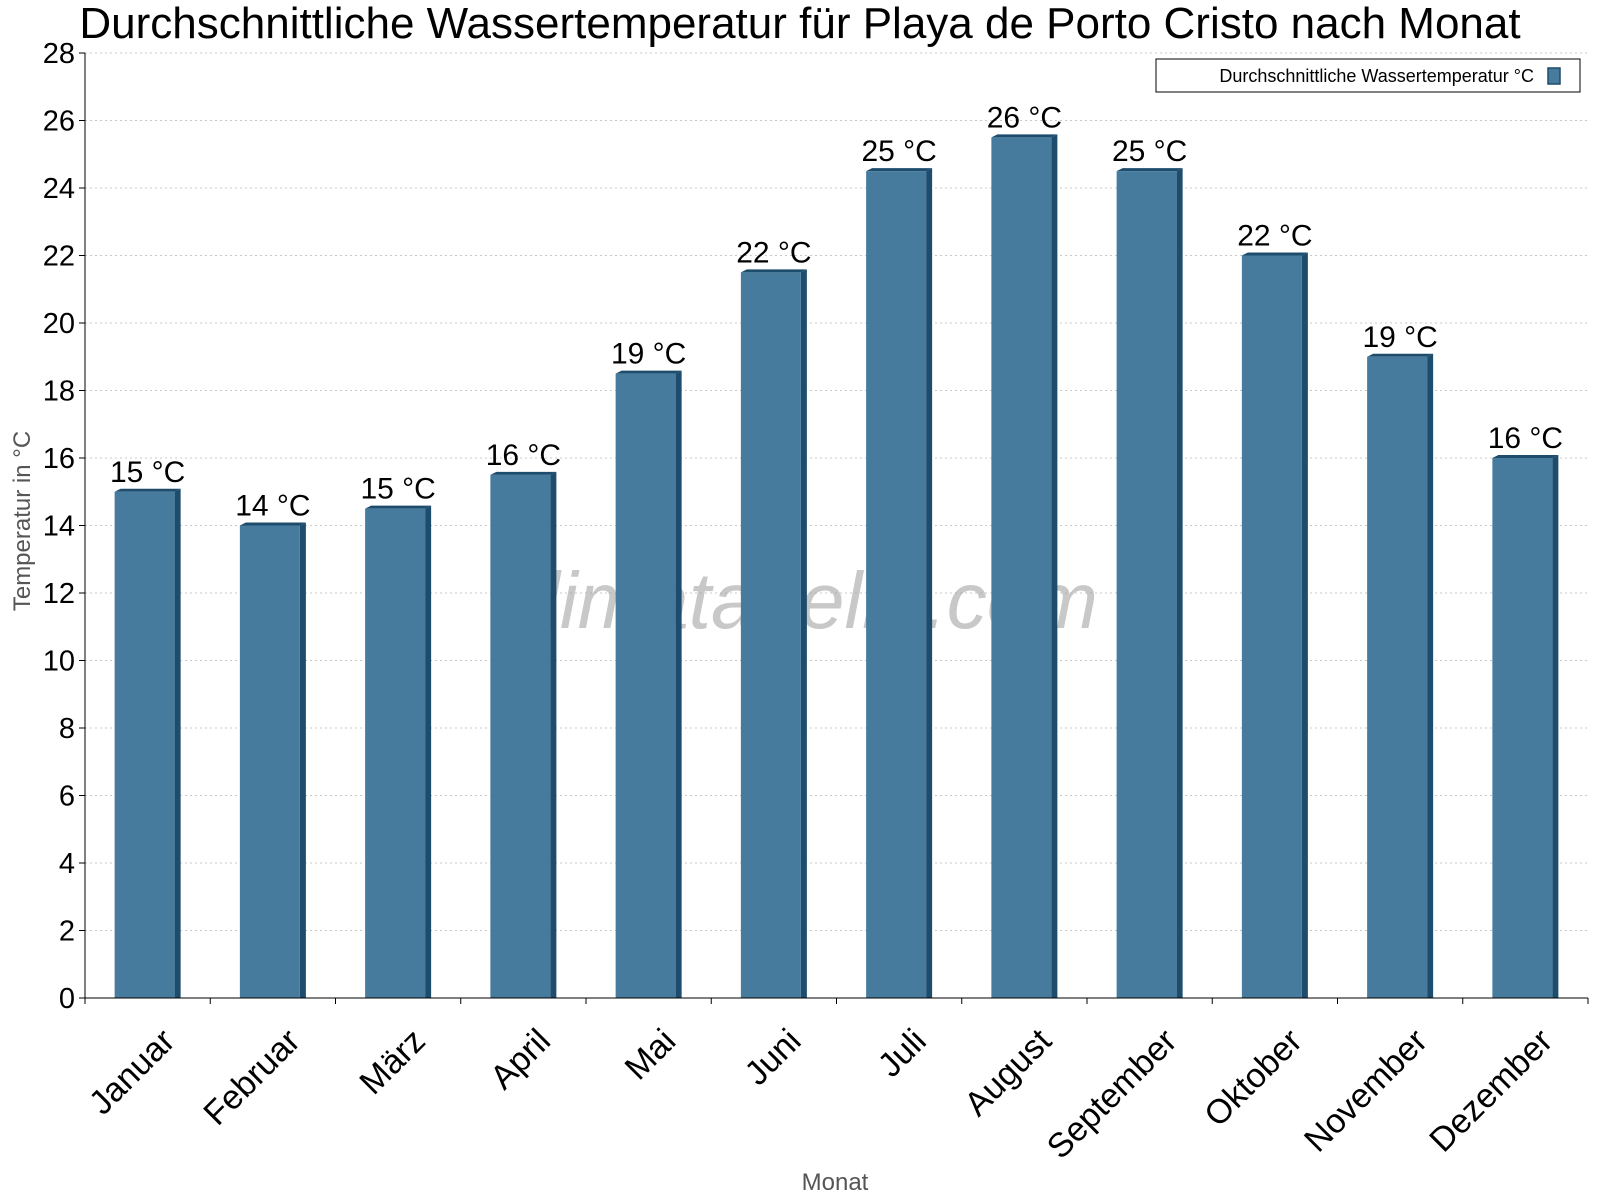  Describe the element at coordinates (59, 189) in the screenshot. I see `y-tick-label-12: 24` at that location.